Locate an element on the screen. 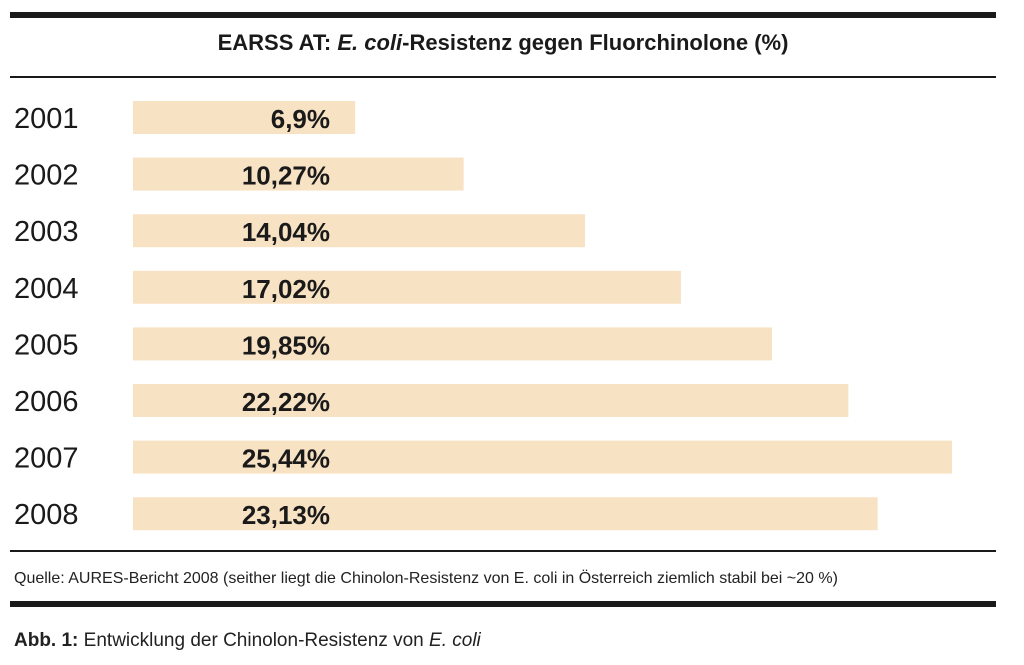  bar-2003 is located at coordinates (359, 231).